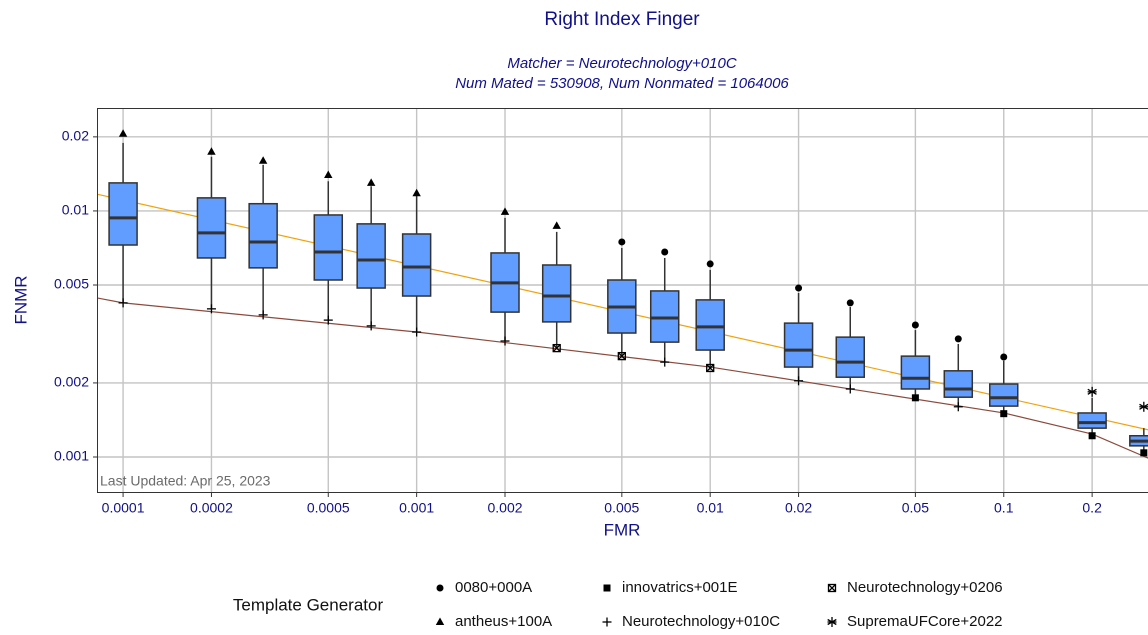 This screenshot has width=1148, height=635. Describe the element at coordinates (1004, 508) in the screenshot. I see `x-tick-label: 0.1` at that location.